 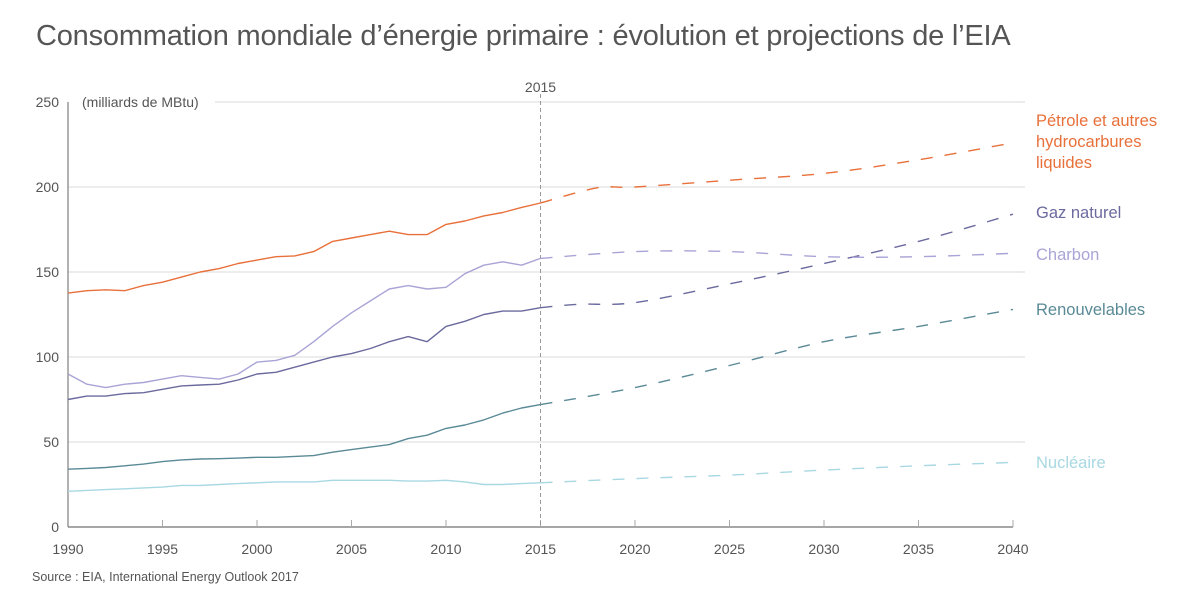 What do you see at coordinates (48, 272) in the screenshot?
I see `y-tick-label: 150` at bounding box center [48, 272].